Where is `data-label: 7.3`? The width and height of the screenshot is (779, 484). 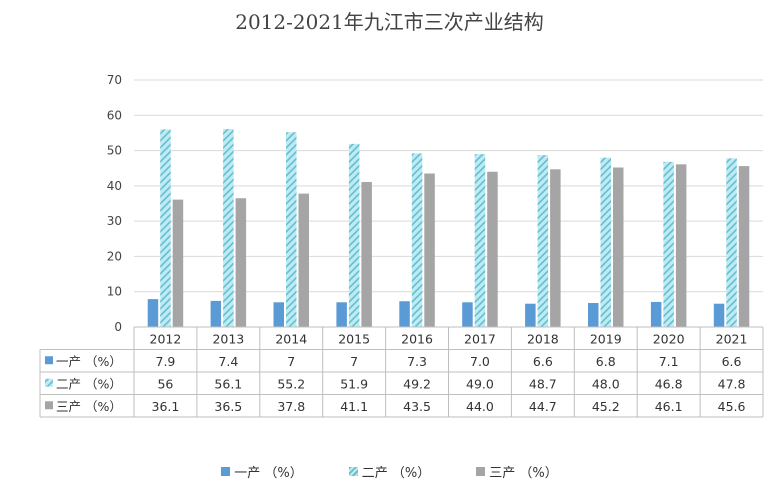 data-label: 7.3 is located at coordinates (417, 361).